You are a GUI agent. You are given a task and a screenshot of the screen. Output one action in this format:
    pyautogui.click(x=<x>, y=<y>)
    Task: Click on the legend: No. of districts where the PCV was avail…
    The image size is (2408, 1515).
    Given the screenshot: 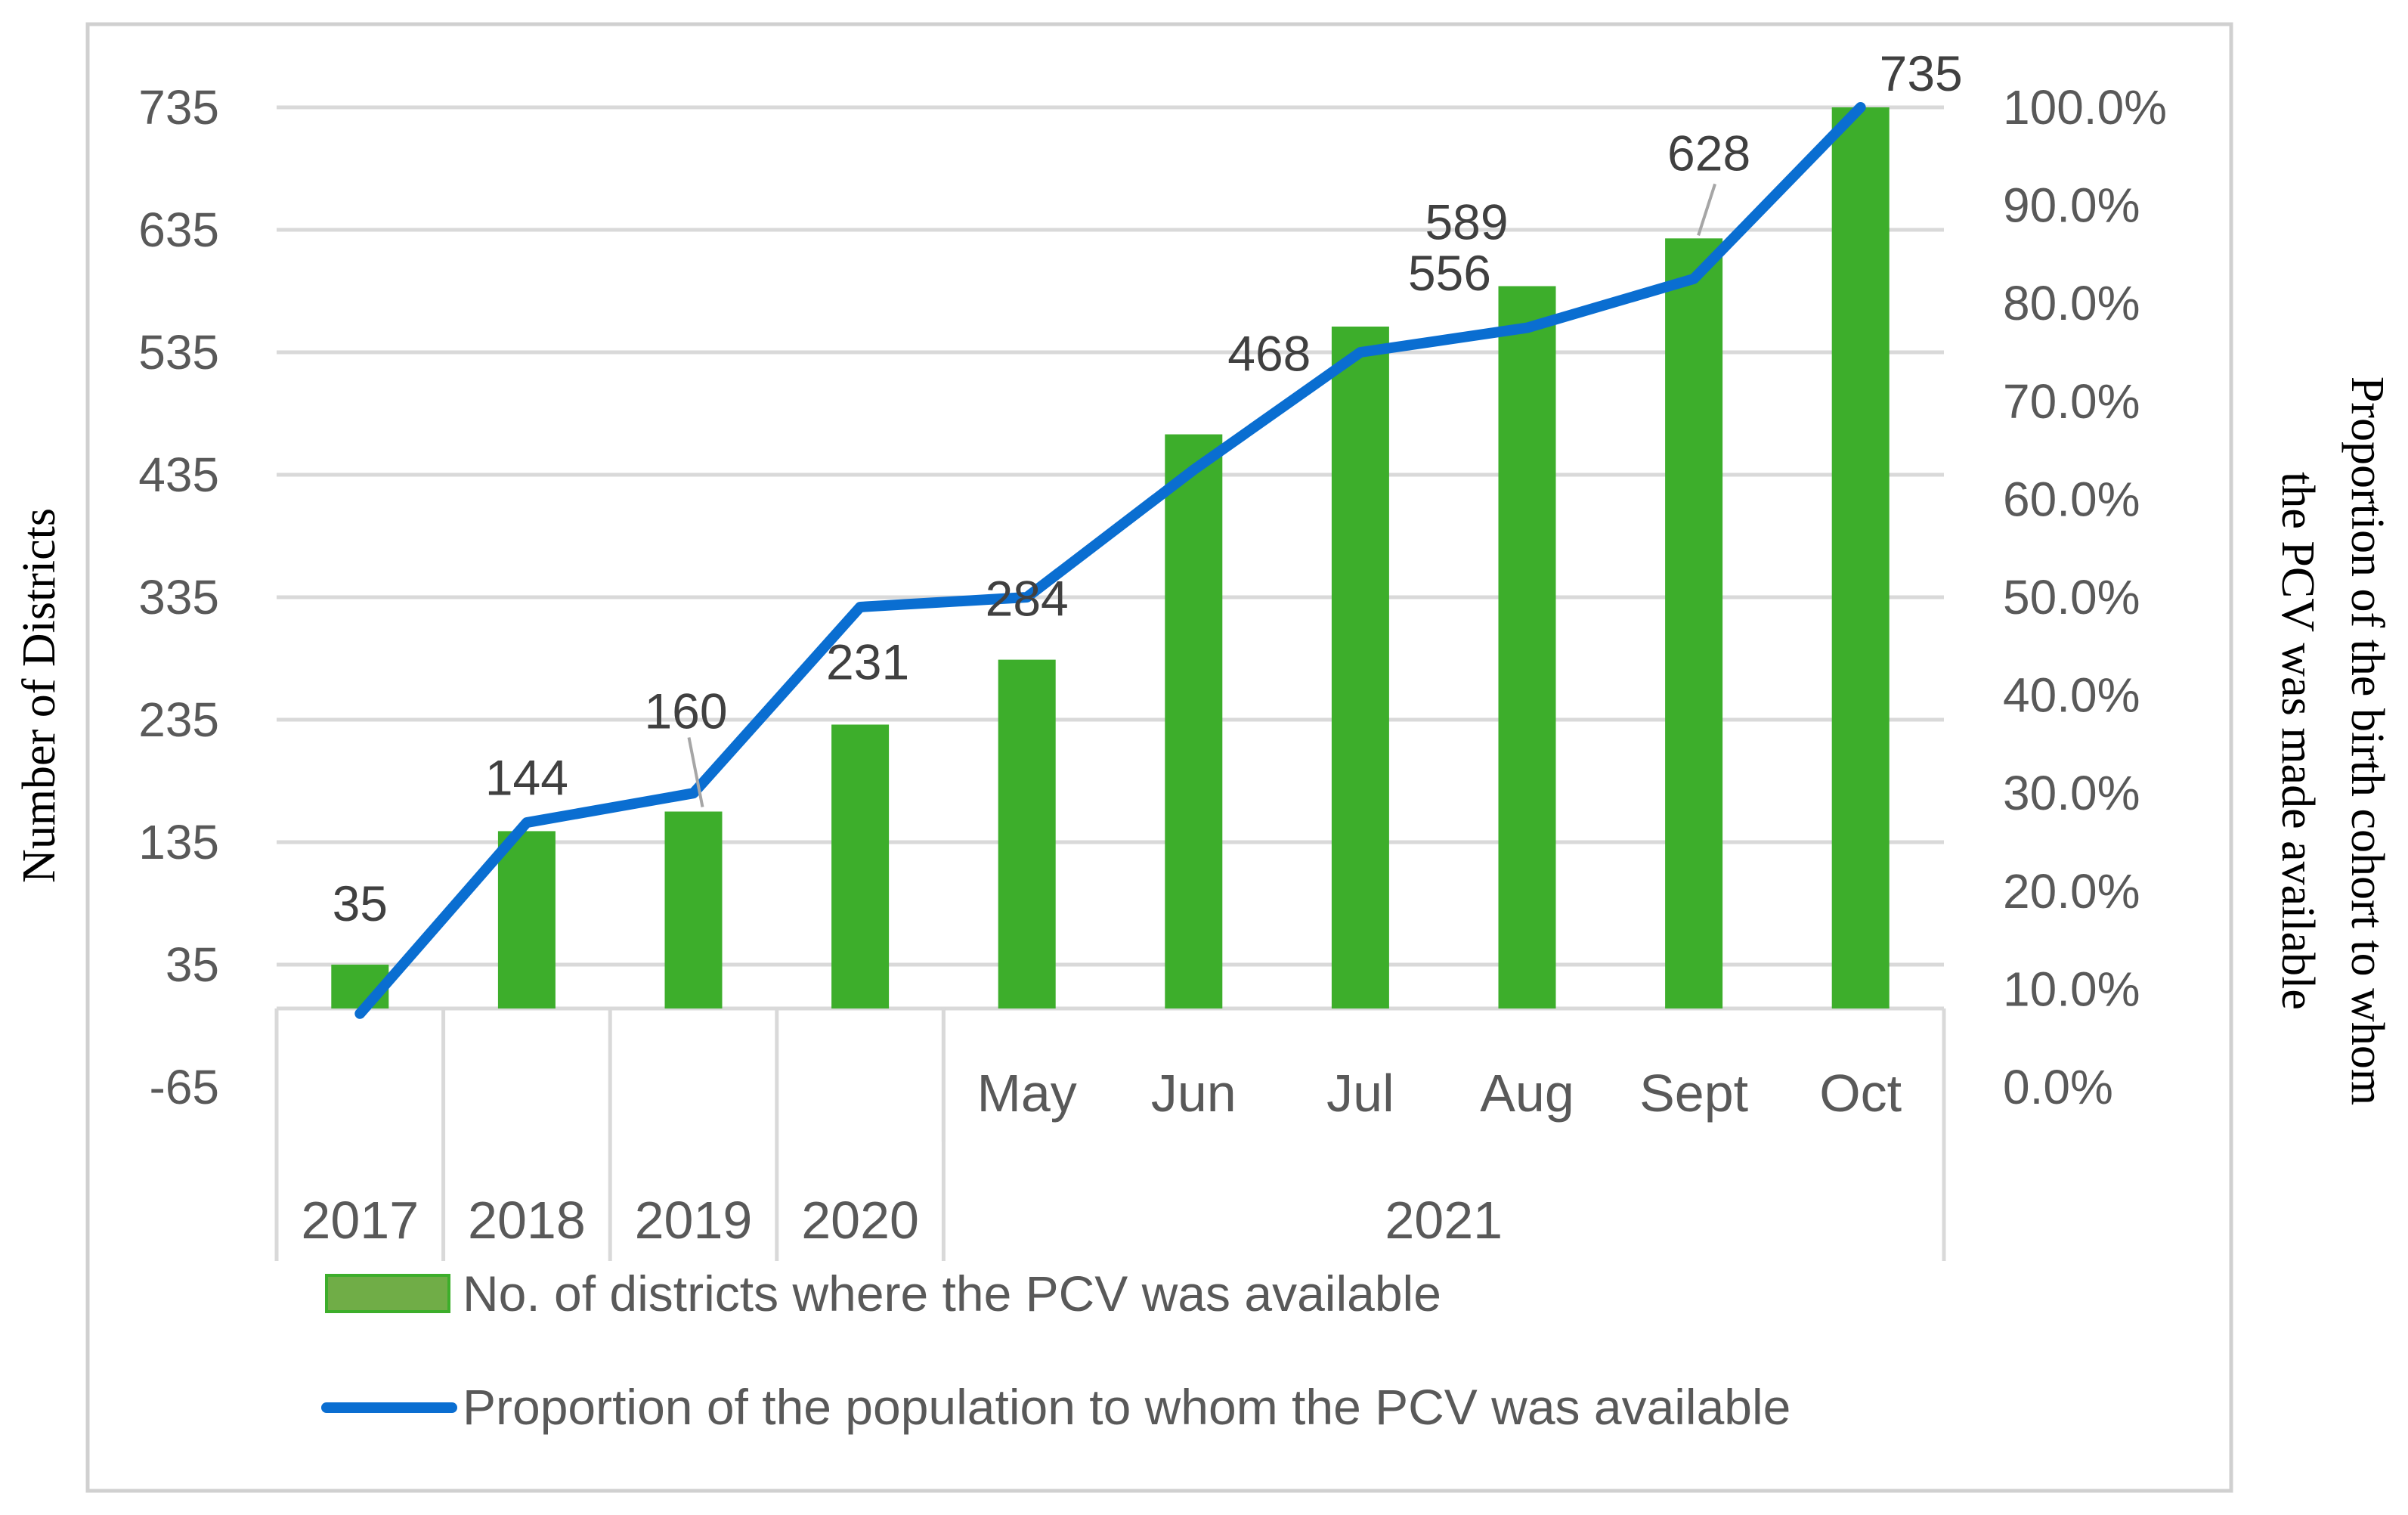 What is the action you would take?
    pyautogui.click(x=1056, y=1351)
    